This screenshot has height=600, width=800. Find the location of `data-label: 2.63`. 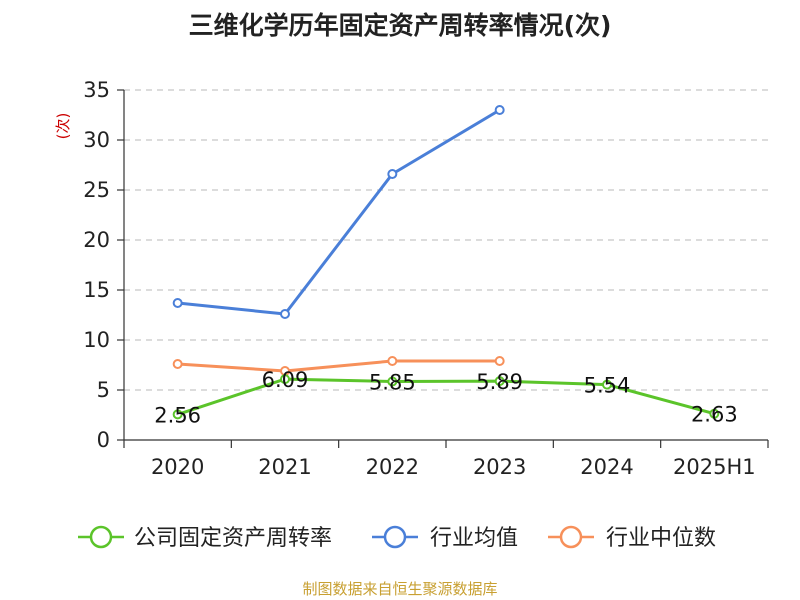

data-label: 2.63 is located at coordinates (714, 415).